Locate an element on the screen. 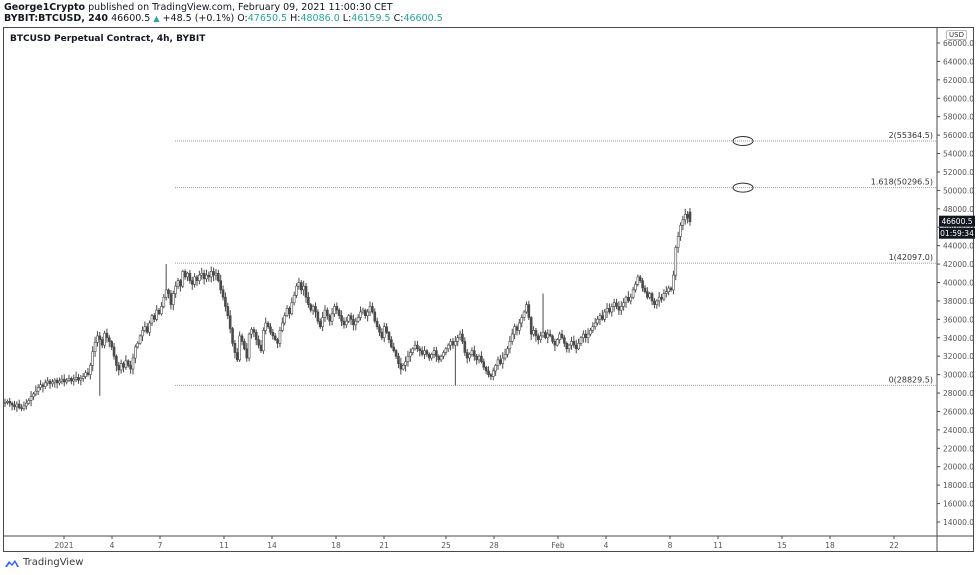 Image resolution: width=980 pixels, height=575 pixels. price-tick-label: 44000.0 is located at coordinates (958, 246).